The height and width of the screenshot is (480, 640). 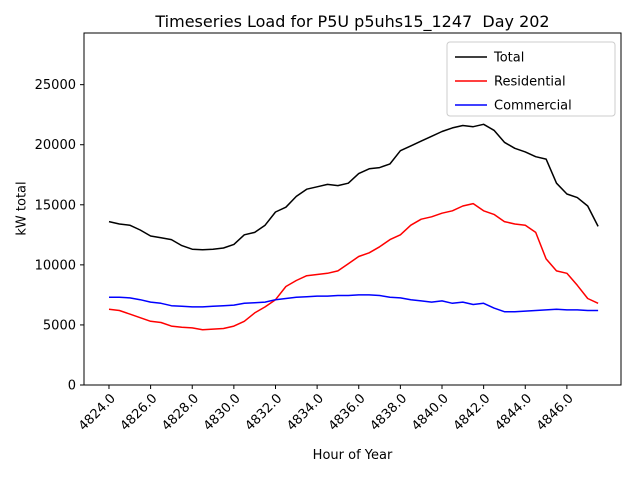 What do you see at coordinates (222, 412) in the screenshot?
I see `x-tick-label: 4830.0` at bounding box center [222, 412].